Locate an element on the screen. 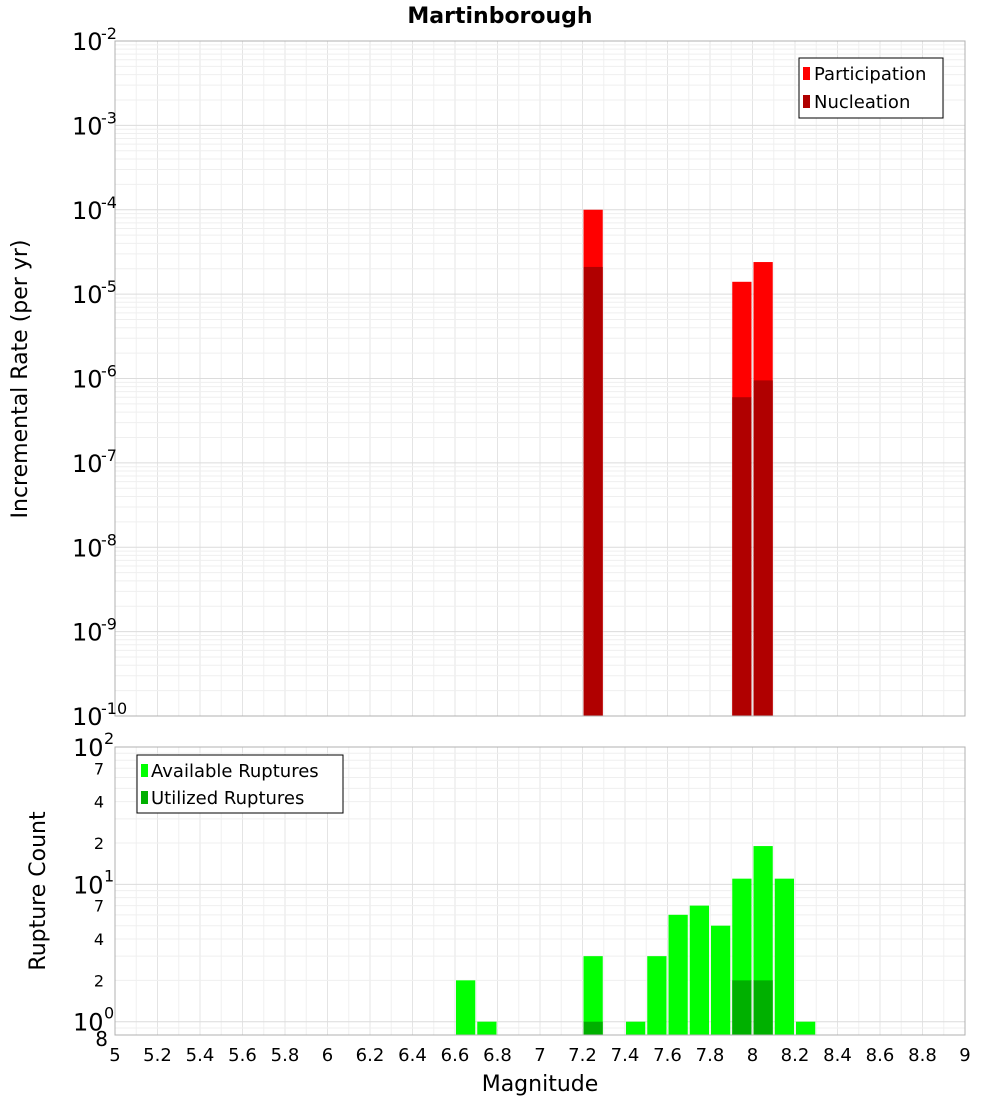 The height and width of the screenshot is (1100, 1000). count-y-axis-label: Rupture Count is located at coordinates (38, 891).